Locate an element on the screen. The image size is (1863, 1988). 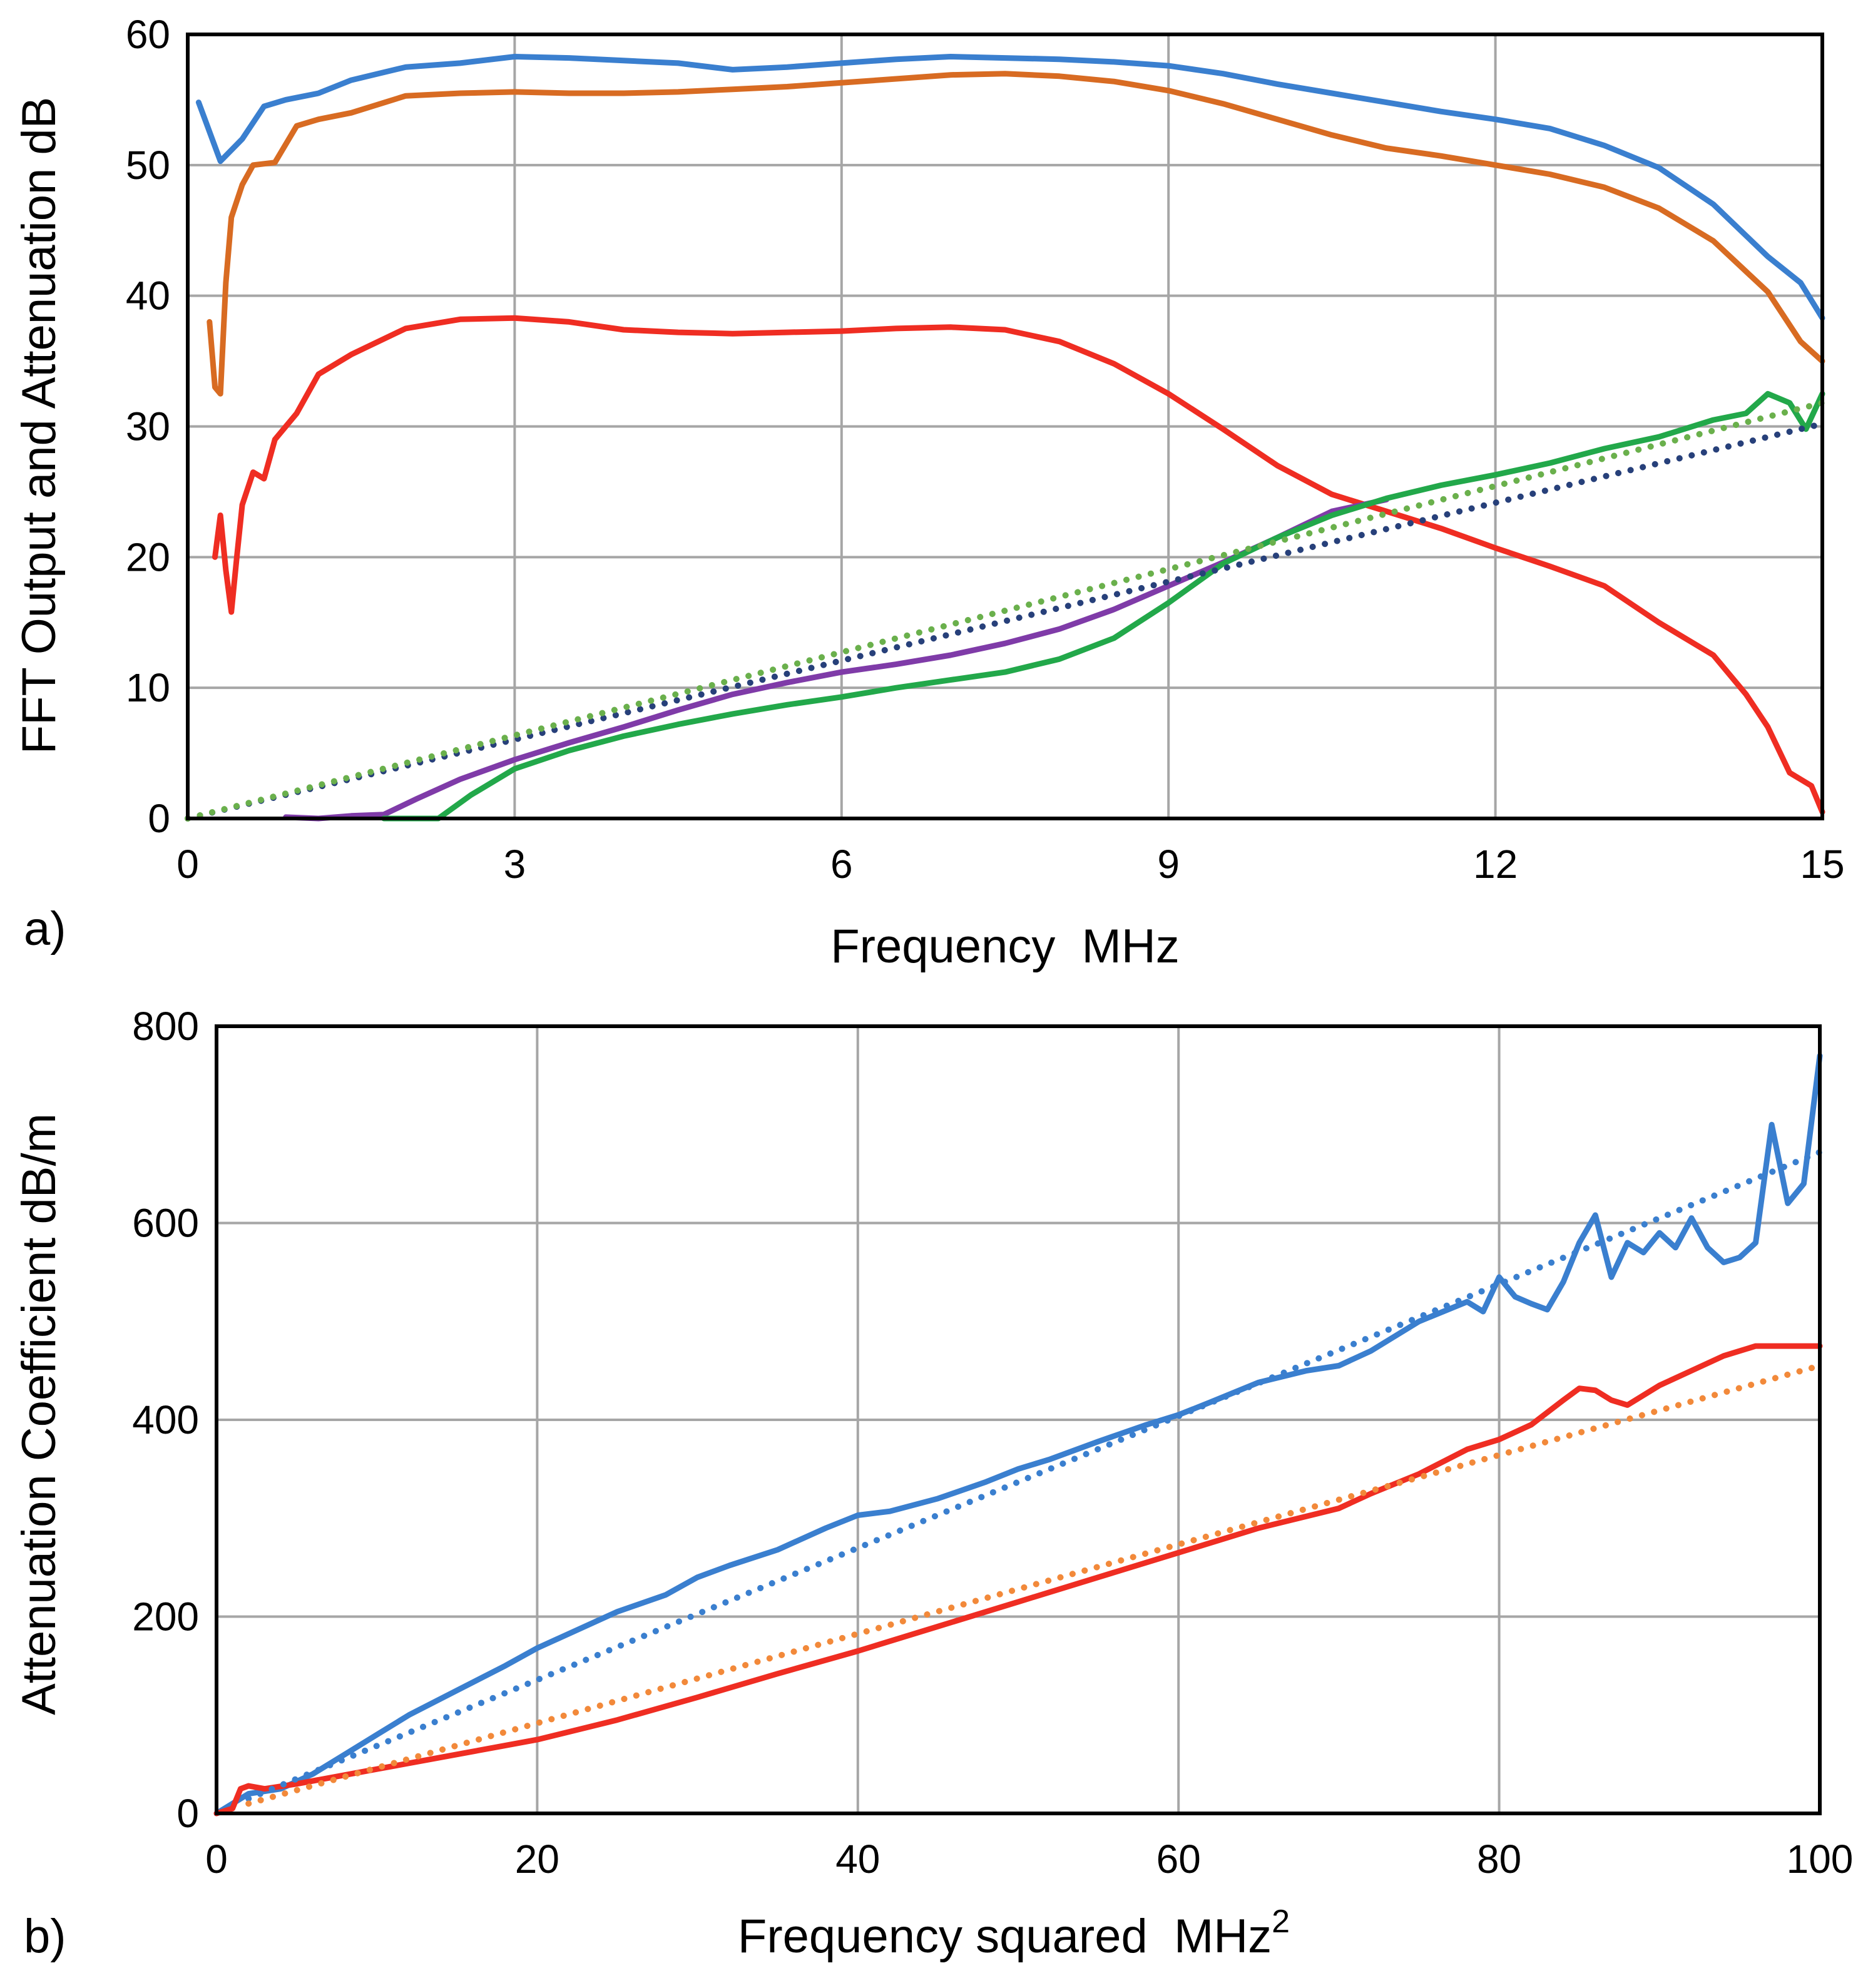
panel-b-x-tick-label: 60 is located at coordinates (1178, 1859).